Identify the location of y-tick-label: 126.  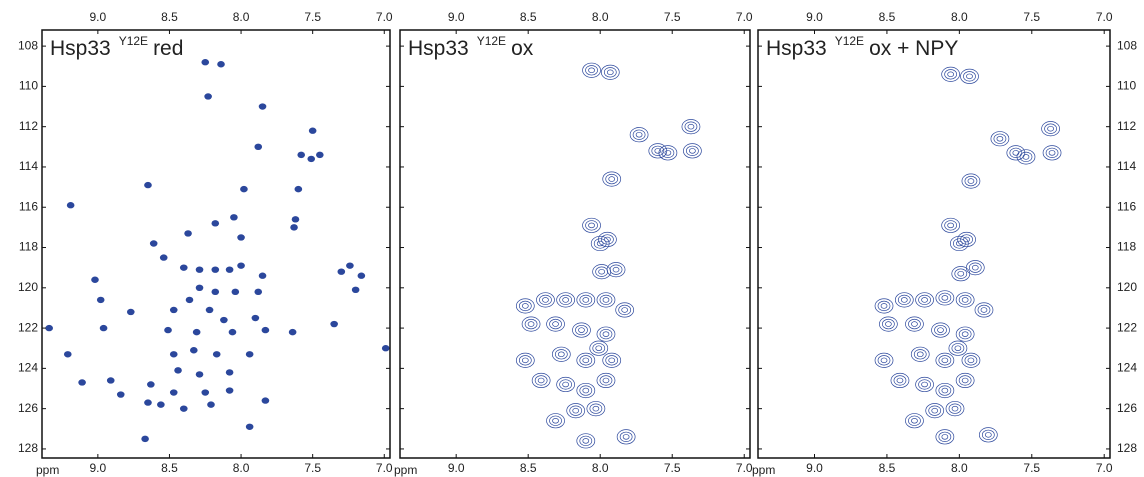
(1127, 408).